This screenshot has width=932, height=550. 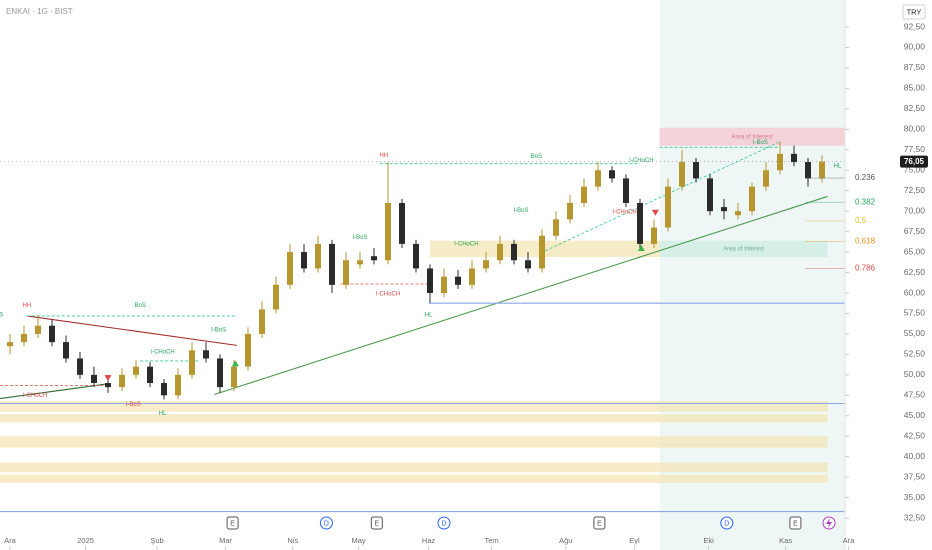 What do you see at coordinates (865, 201) in the screenshot?
I see `fib-label: 0.382` at bounding box center [865, 201].